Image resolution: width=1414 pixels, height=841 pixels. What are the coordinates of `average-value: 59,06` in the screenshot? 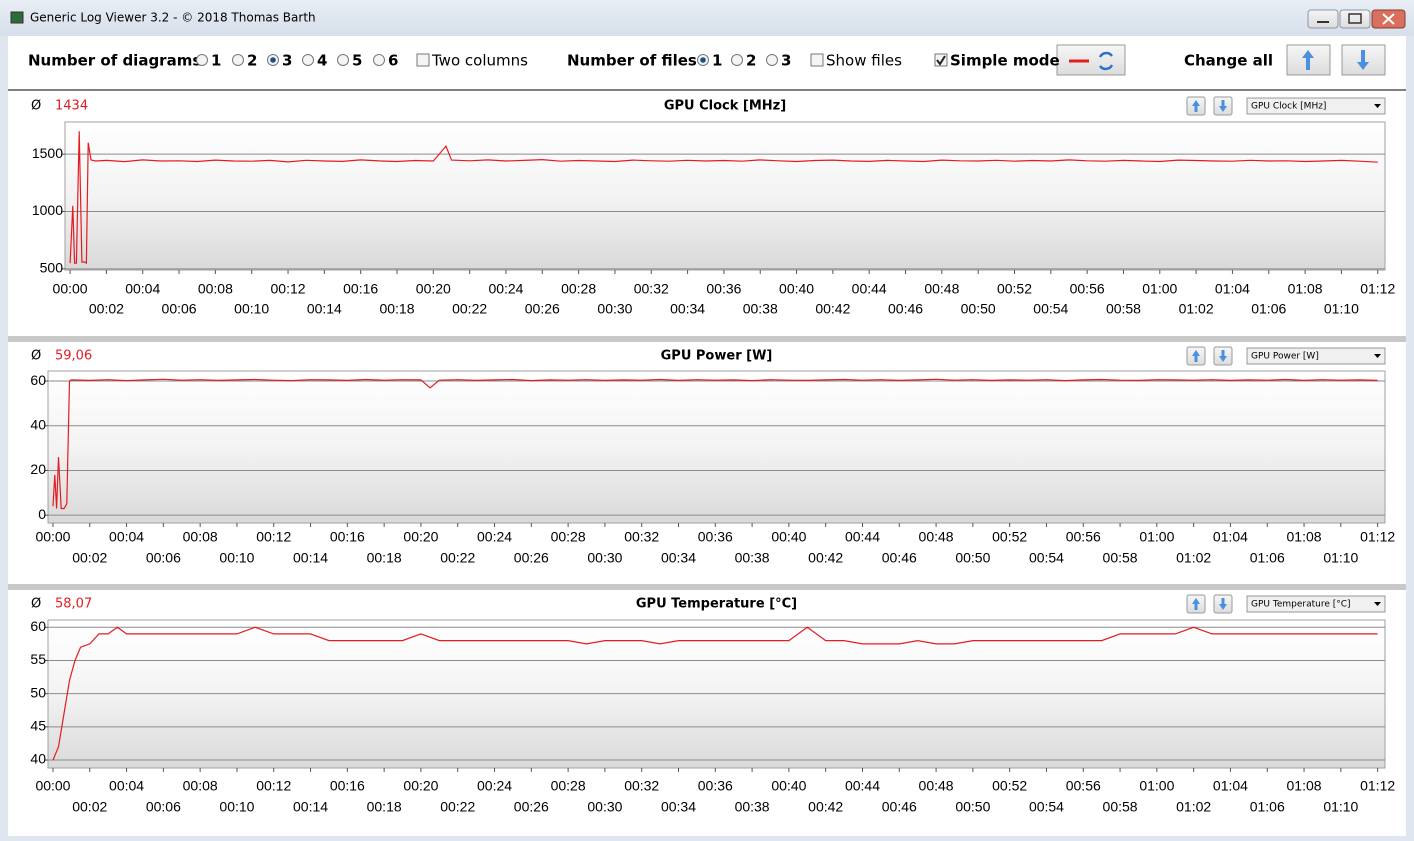 It's located at (73, 356).